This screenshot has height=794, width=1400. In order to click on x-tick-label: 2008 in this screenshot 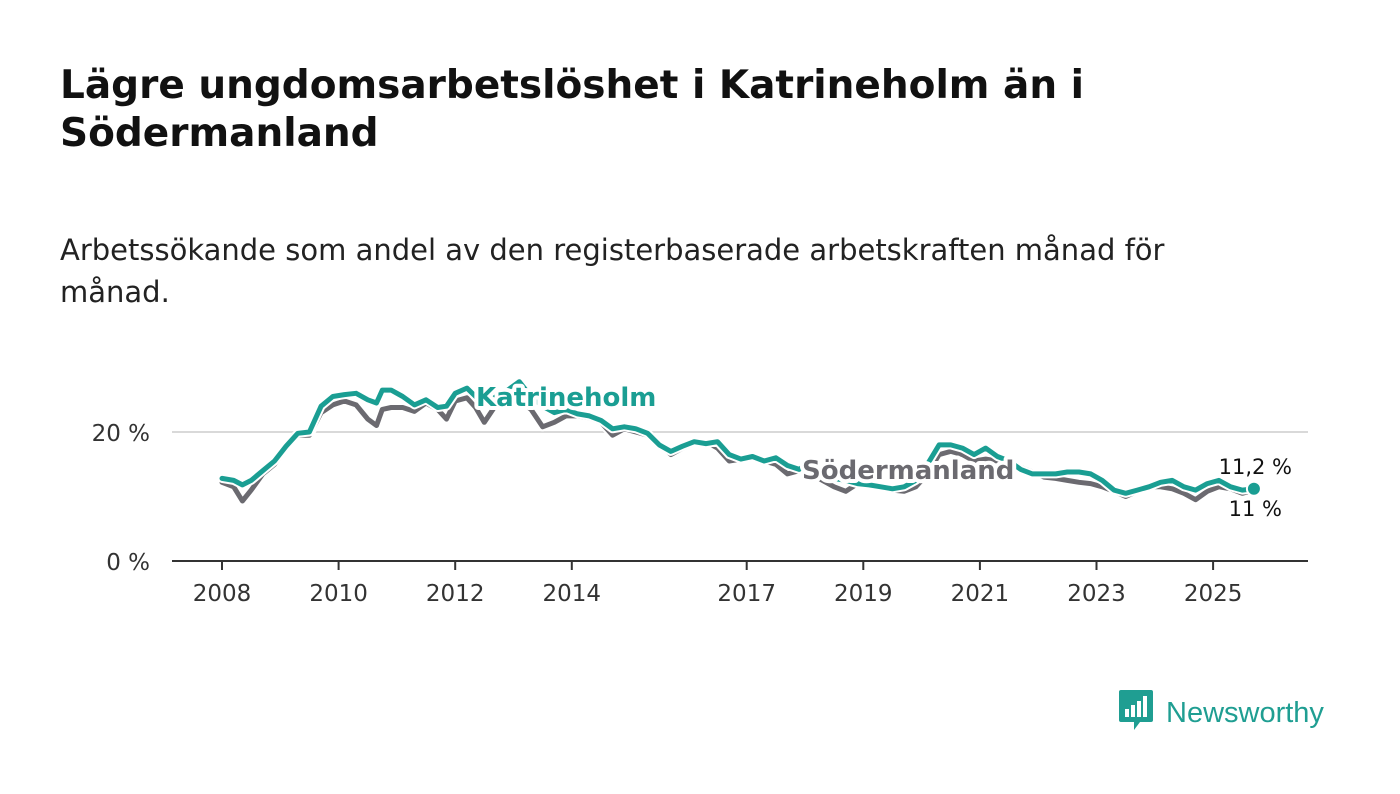, I will do `click(222, 594)`.